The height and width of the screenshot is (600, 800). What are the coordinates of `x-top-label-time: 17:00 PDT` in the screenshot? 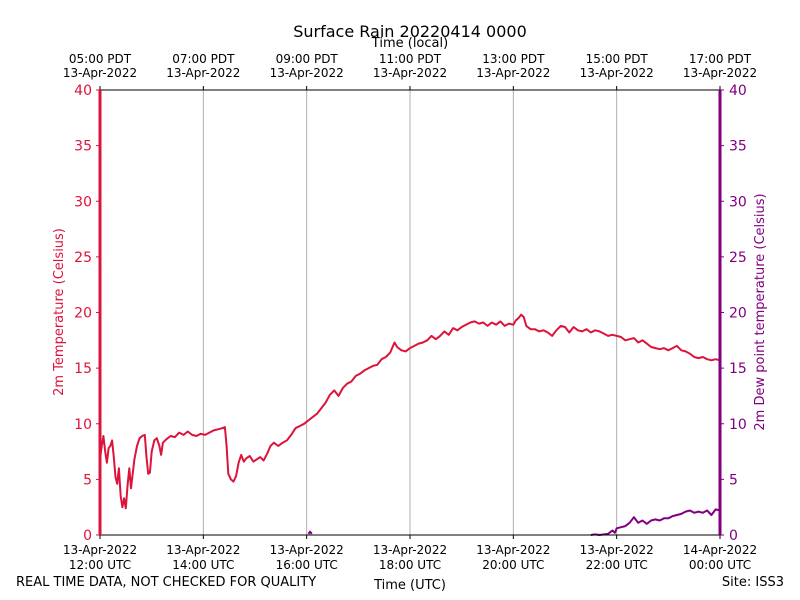 It's located at (720, 59).